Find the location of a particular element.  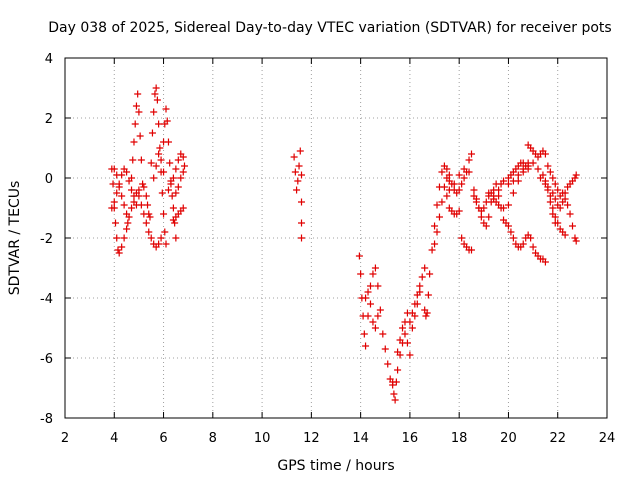

x-tick-label: 8 is located at coordinates (213, 438).